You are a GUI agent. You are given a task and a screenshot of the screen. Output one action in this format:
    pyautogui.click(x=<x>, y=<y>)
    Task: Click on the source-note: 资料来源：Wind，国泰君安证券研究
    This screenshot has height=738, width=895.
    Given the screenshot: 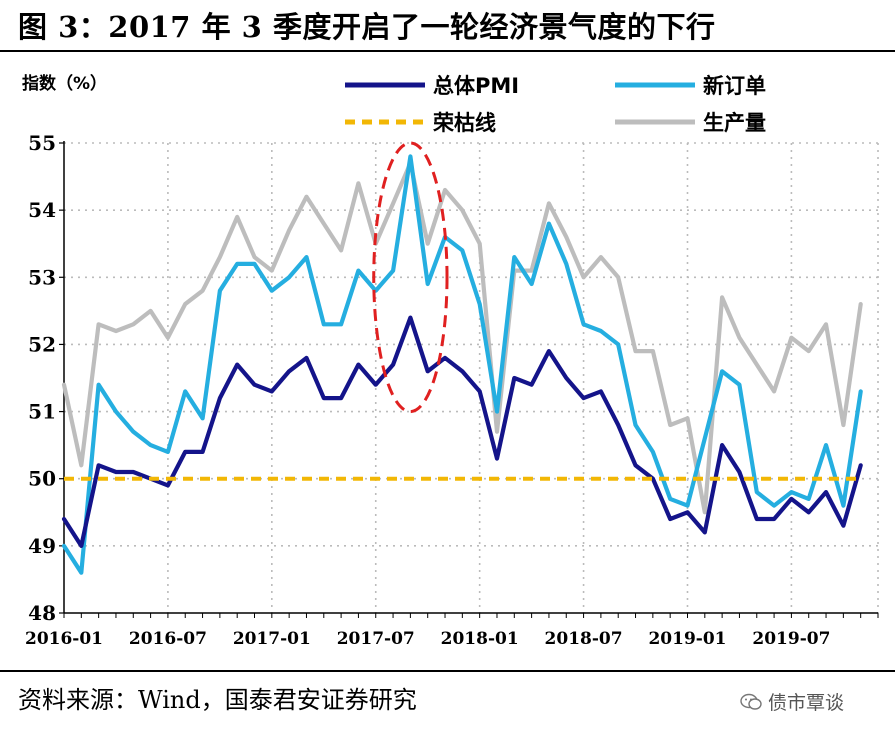 What is the action you would take?
    pyautogui.click(x=217, y=700)
    